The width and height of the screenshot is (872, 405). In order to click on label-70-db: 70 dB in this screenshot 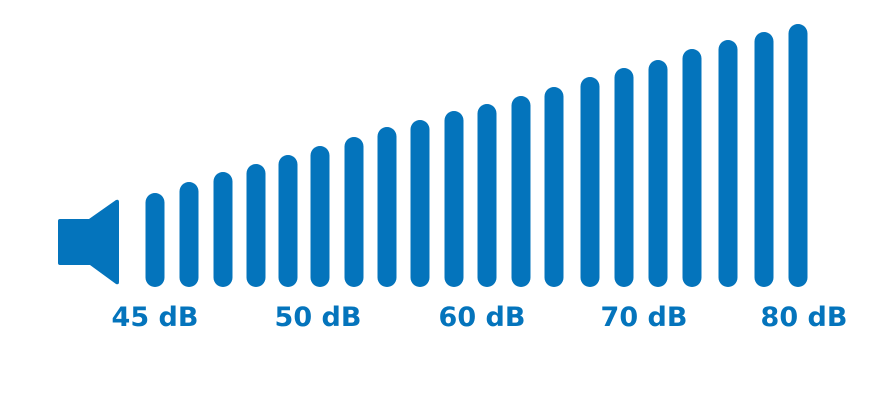, I will do `click(644, 317)`.